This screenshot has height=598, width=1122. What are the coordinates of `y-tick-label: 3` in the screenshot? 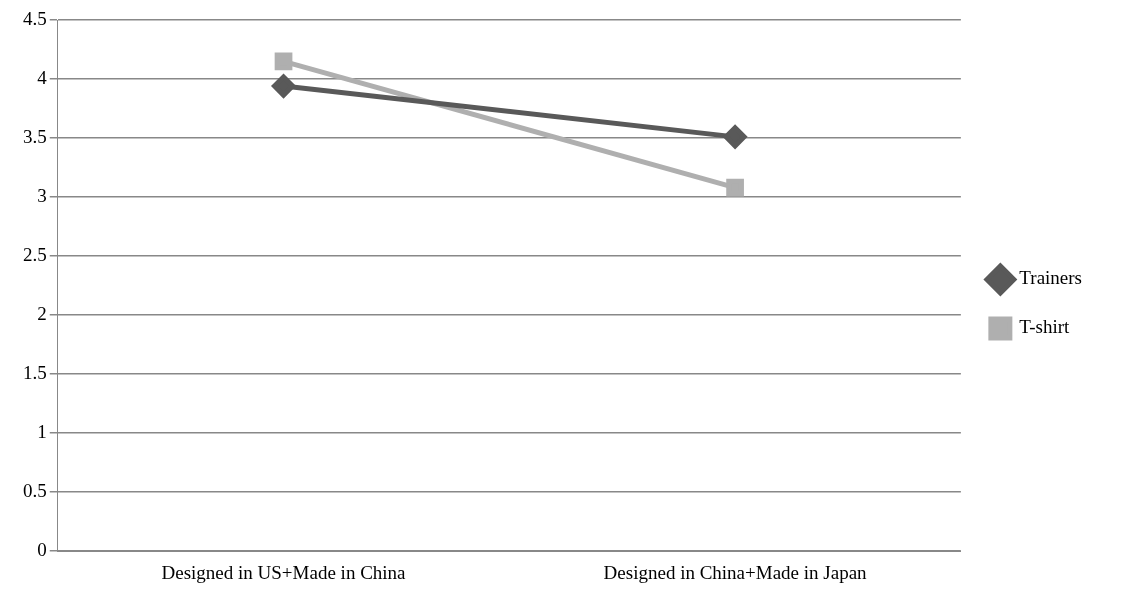 It's located at (42, 196).